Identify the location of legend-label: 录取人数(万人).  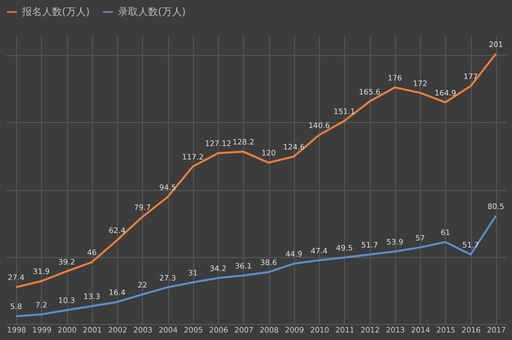
(152, 12).